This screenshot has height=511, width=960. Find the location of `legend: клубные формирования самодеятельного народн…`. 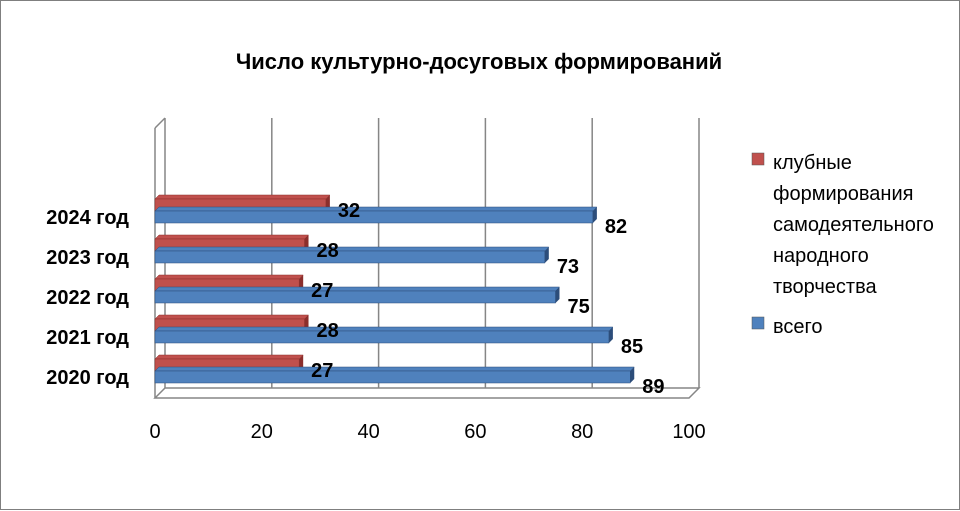

legend: клубные формирования самодеятельного народн… is located at coordinates (842, 245).